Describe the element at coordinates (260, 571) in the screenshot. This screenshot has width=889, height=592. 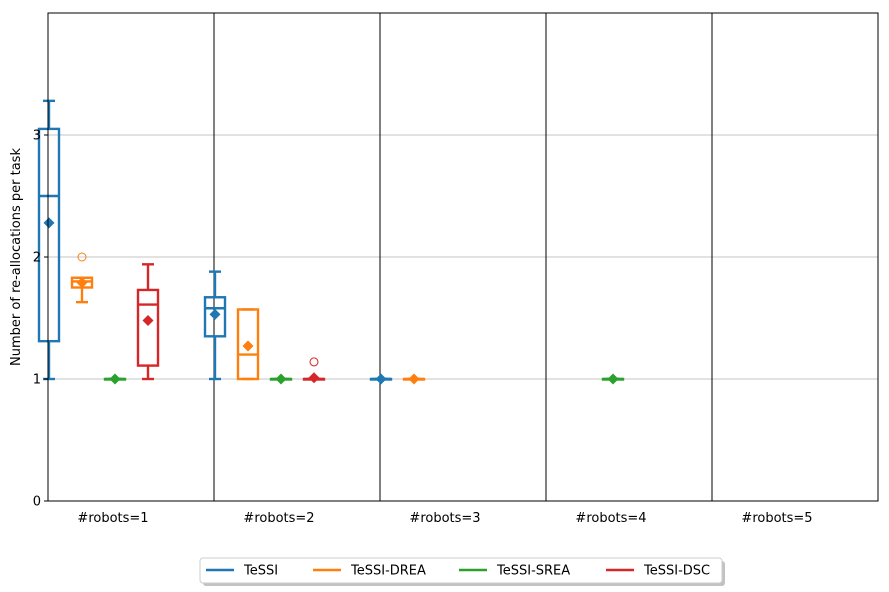
I see `legend-label: TeSSI` at that location.